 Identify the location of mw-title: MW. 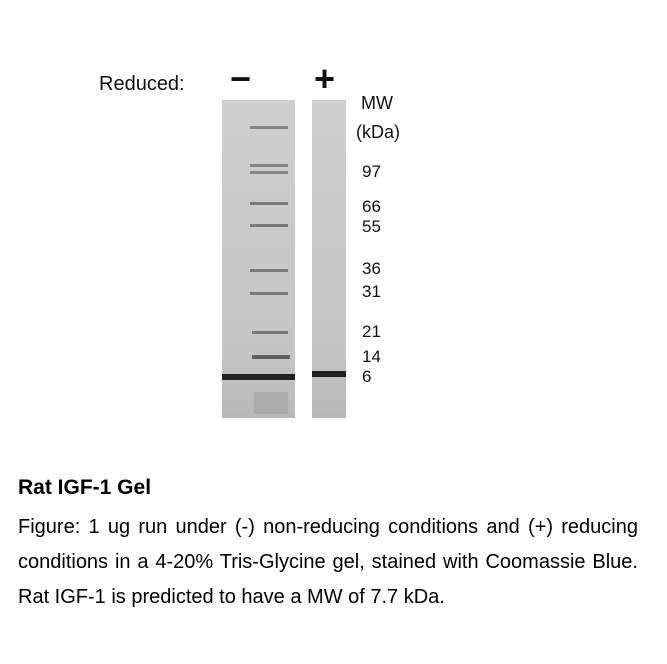
(377, 103).